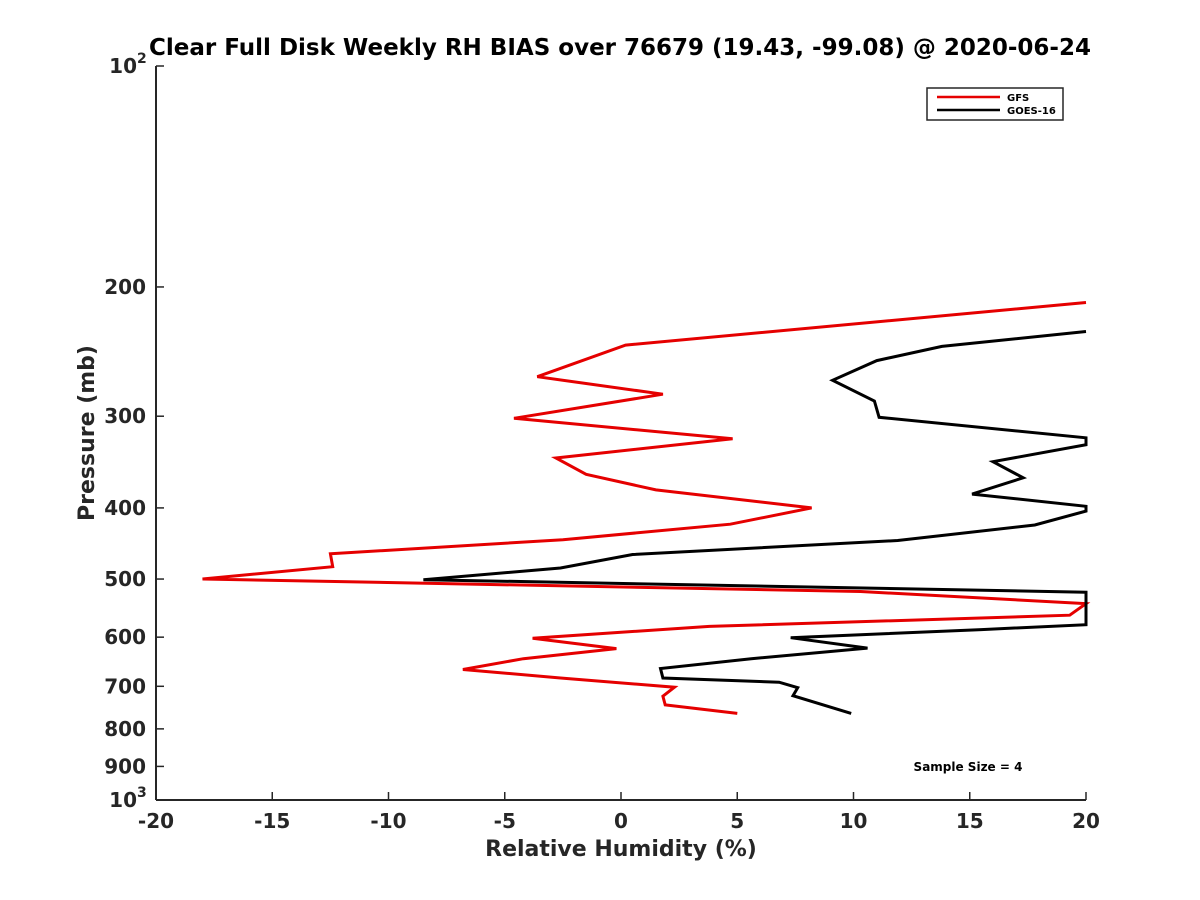 Image resolution: width=1200 pixels, height=900 pixels. What do you see at coordinates (125, 287) in the screenshot?
I see `y-tick-label: 200` at bounding box center [125, 287].